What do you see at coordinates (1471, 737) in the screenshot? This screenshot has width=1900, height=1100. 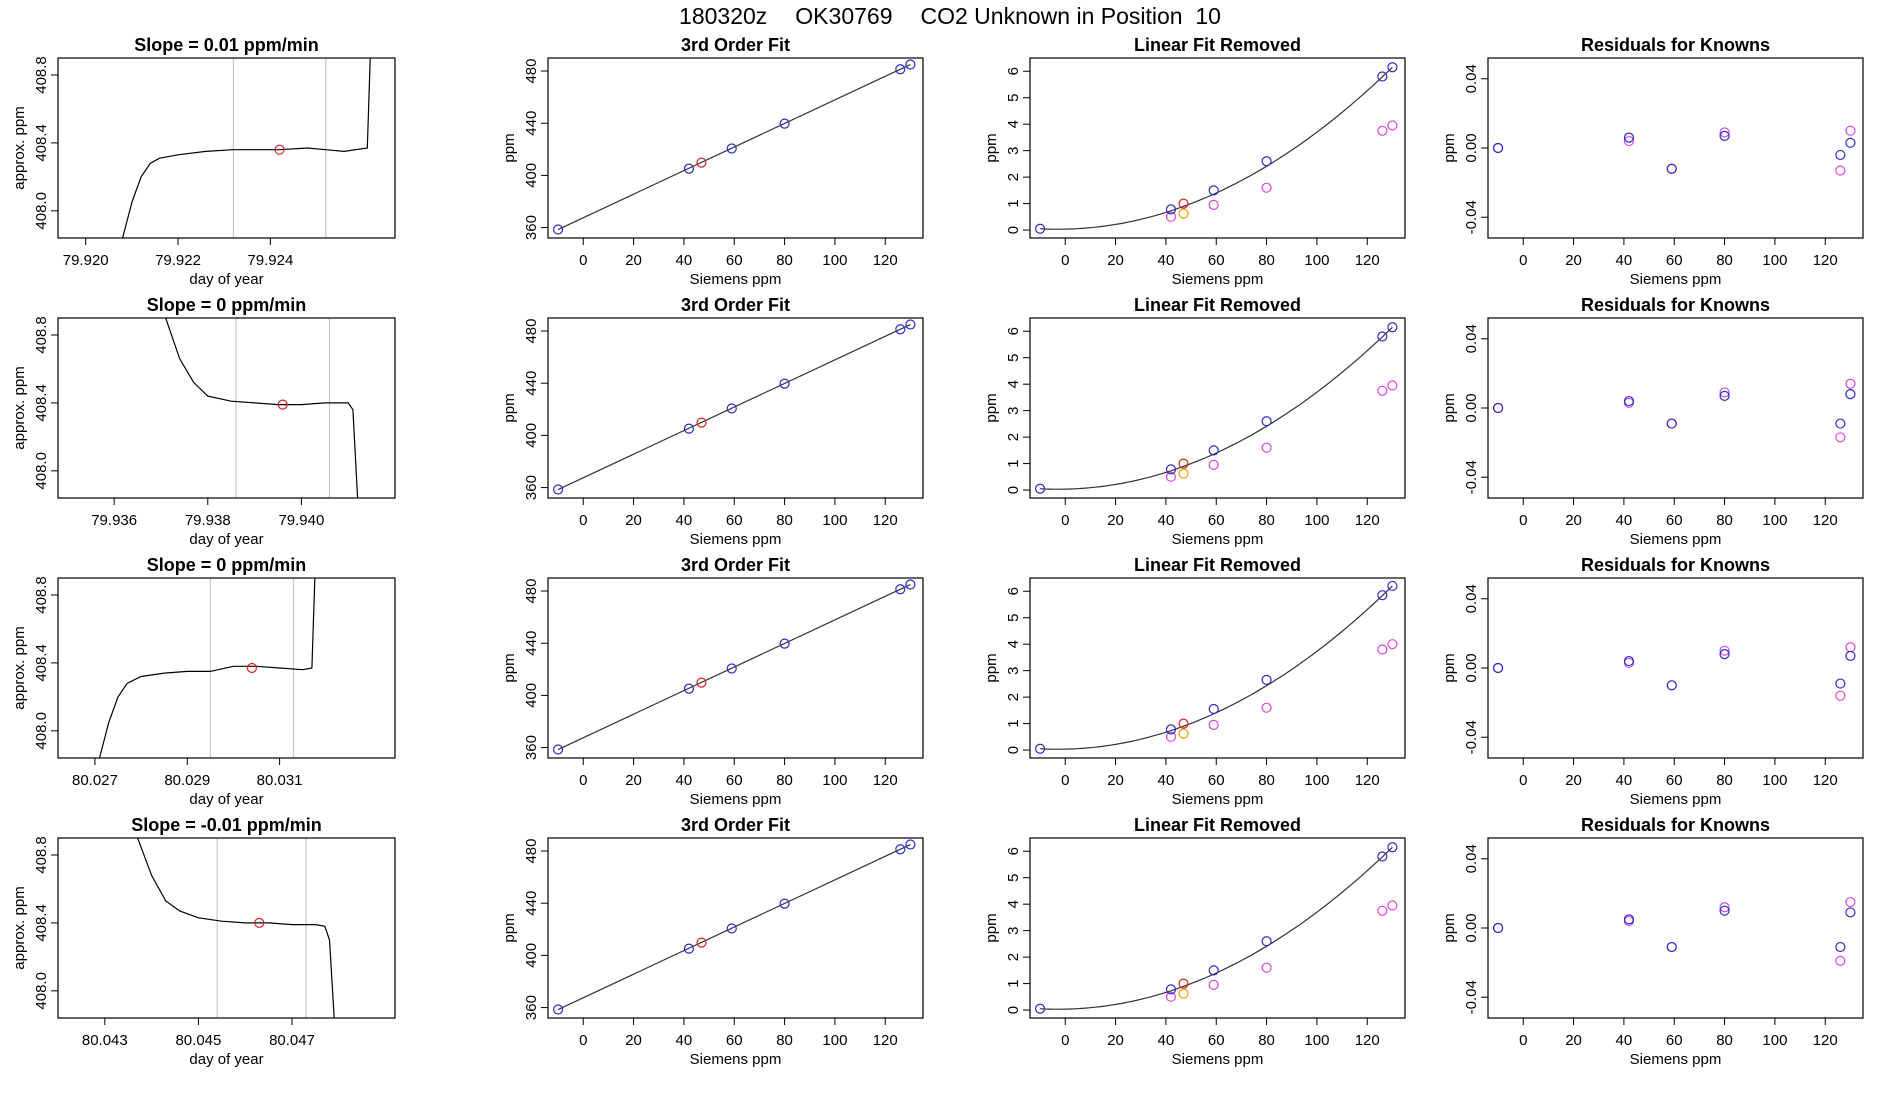 I see `y-tick-label: -0.04` at bounding box center [1471, 737].